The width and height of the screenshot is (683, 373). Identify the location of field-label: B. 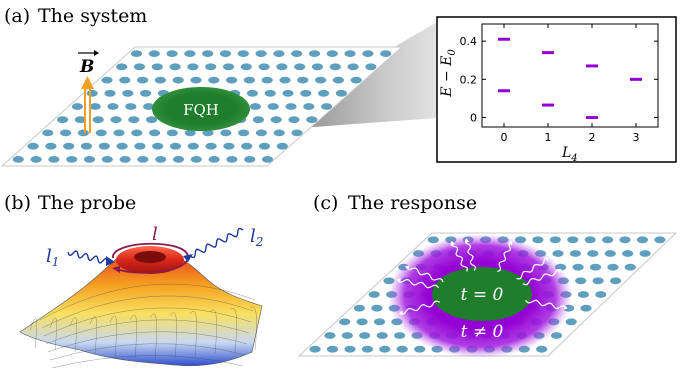
(86, 67).